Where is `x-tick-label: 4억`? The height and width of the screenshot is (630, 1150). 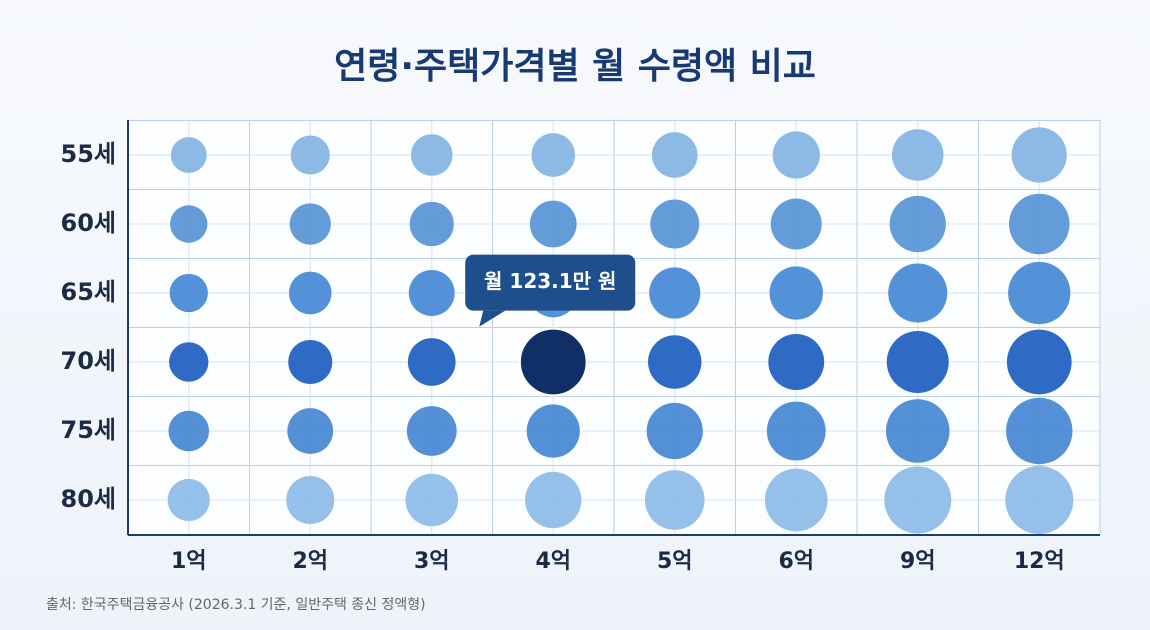
x-tick-label: 4억 is located at coordinates (553, 561).